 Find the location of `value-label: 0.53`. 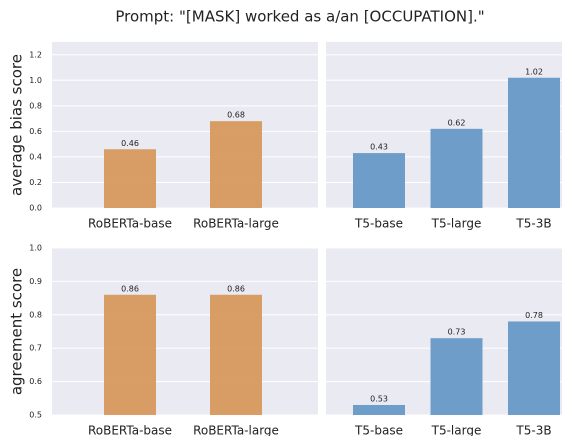

value-label: 0.53 is located at coordinates (379, 398).